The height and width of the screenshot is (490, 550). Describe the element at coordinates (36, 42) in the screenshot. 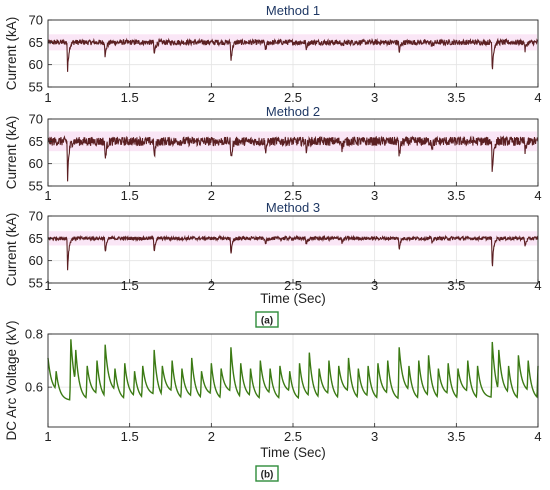

I see `y-tick-label-1-2: 65` at that location.